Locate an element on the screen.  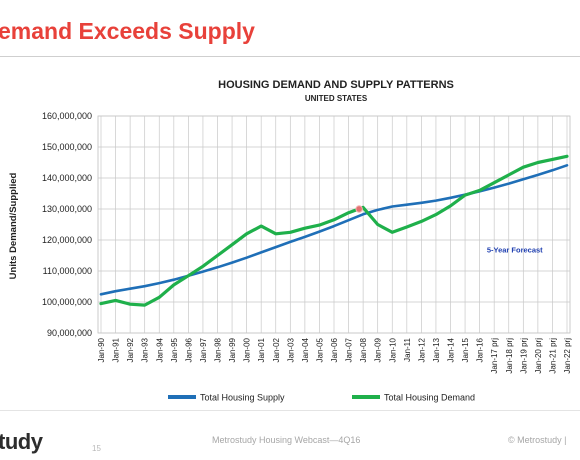
x-tick-label: Jan-97 is located at coordinates (203, 349).